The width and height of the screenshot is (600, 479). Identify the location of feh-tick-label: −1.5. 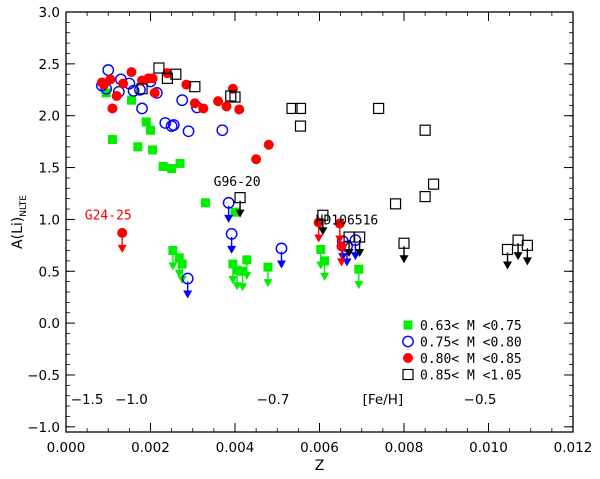
(87, 400).